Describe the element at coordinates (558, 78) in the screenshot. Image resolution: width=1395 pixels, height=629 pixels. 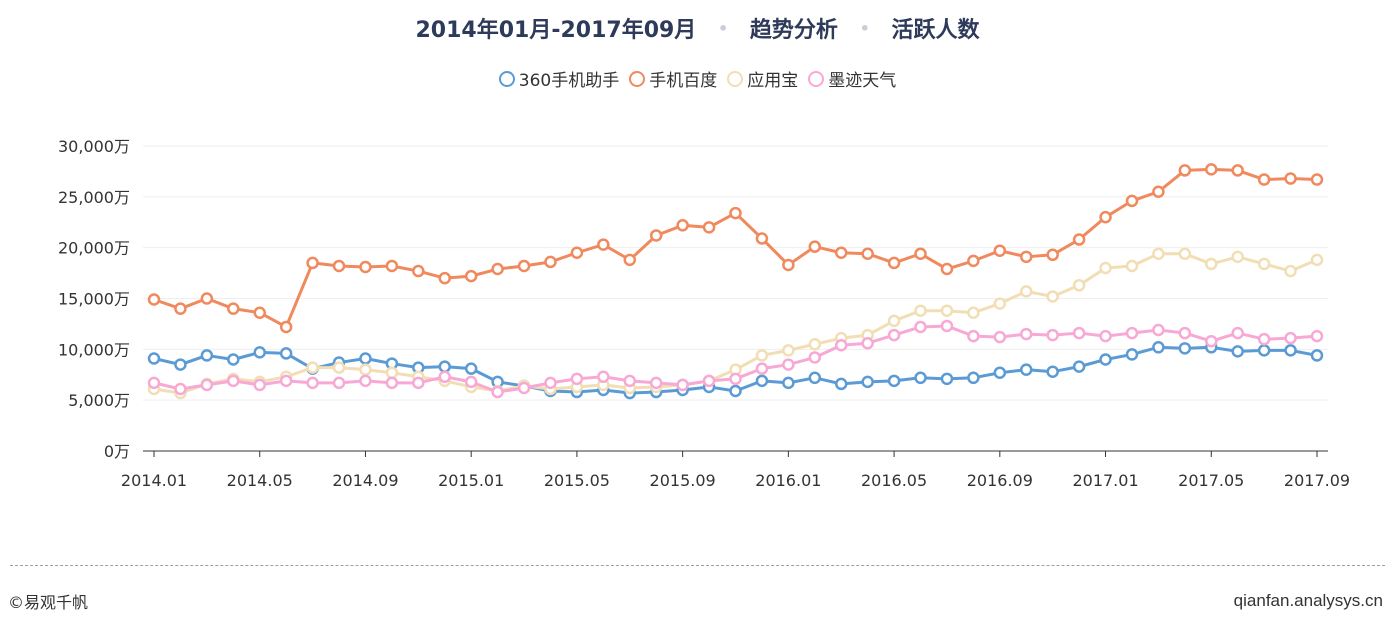
I see `legend-item: 360手机助手` at that location.